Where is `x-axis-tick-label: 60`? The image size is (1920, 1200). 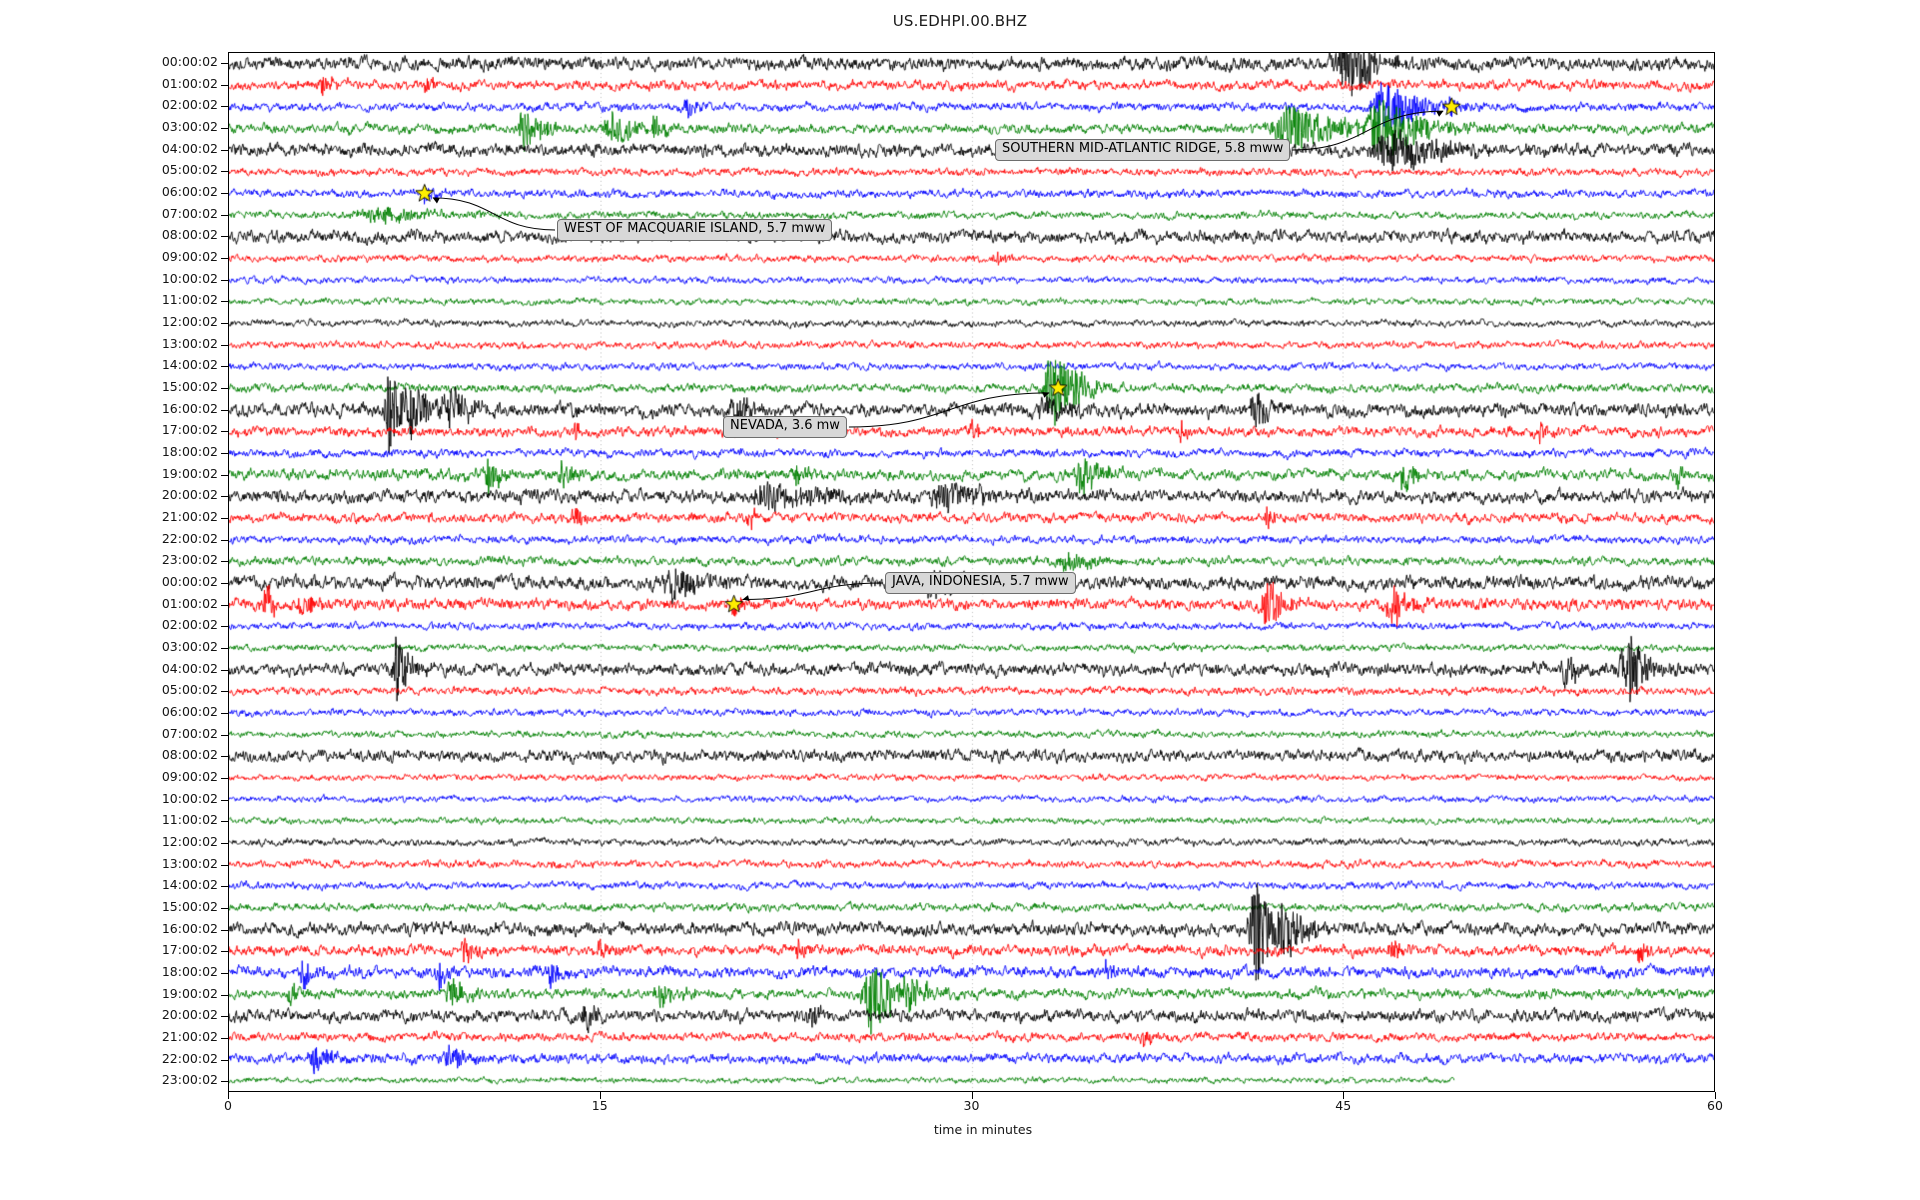
x-axis-tick-label: 60 is located at coordinates (1715, 1105).